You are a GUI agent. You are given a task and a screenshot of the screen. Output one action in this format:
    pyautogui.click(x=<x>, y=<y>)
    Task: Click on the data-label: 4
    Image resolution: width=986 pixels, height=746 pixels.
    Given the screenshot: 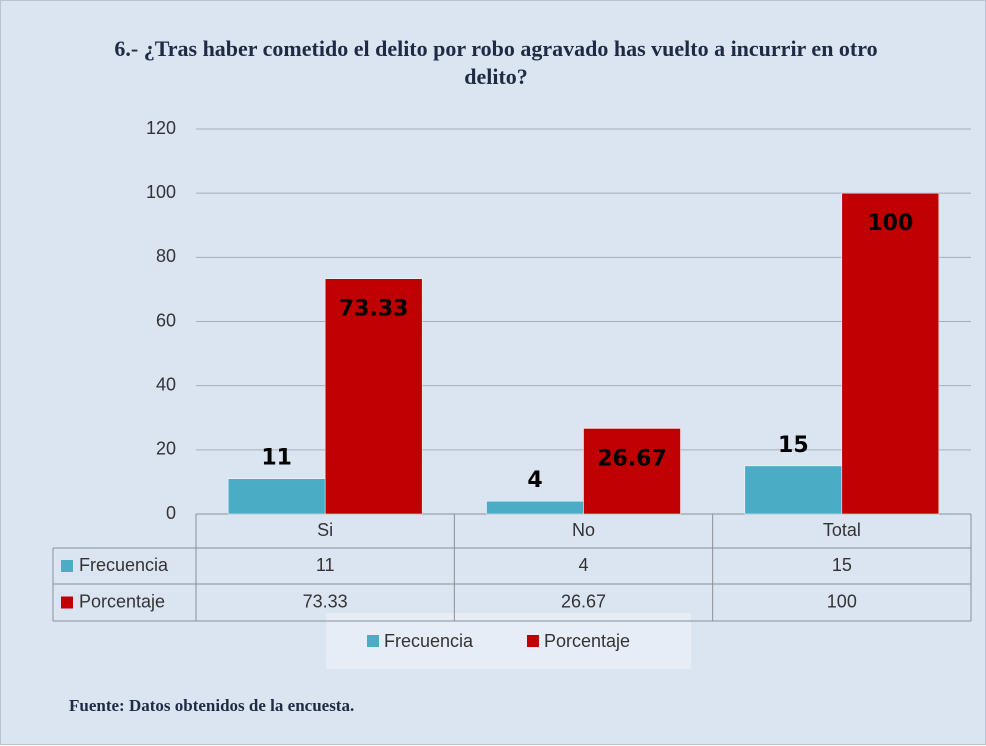 What is the action you would take?
    pyautogui.click(x=534, y=480)
    